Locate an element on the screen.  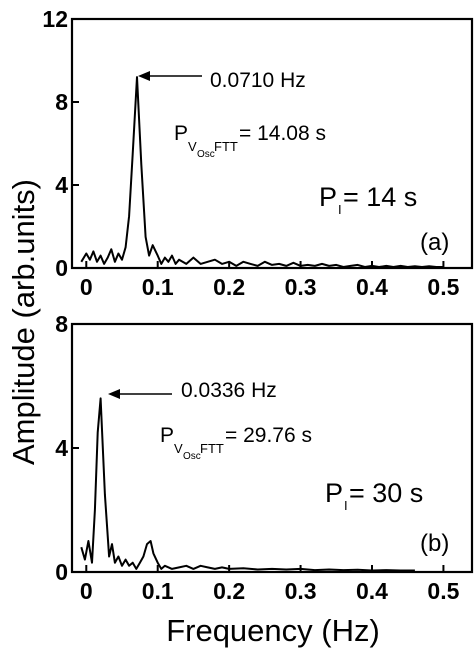
x-tick-label-a: 0.5 is located at coordinates (443, 287).